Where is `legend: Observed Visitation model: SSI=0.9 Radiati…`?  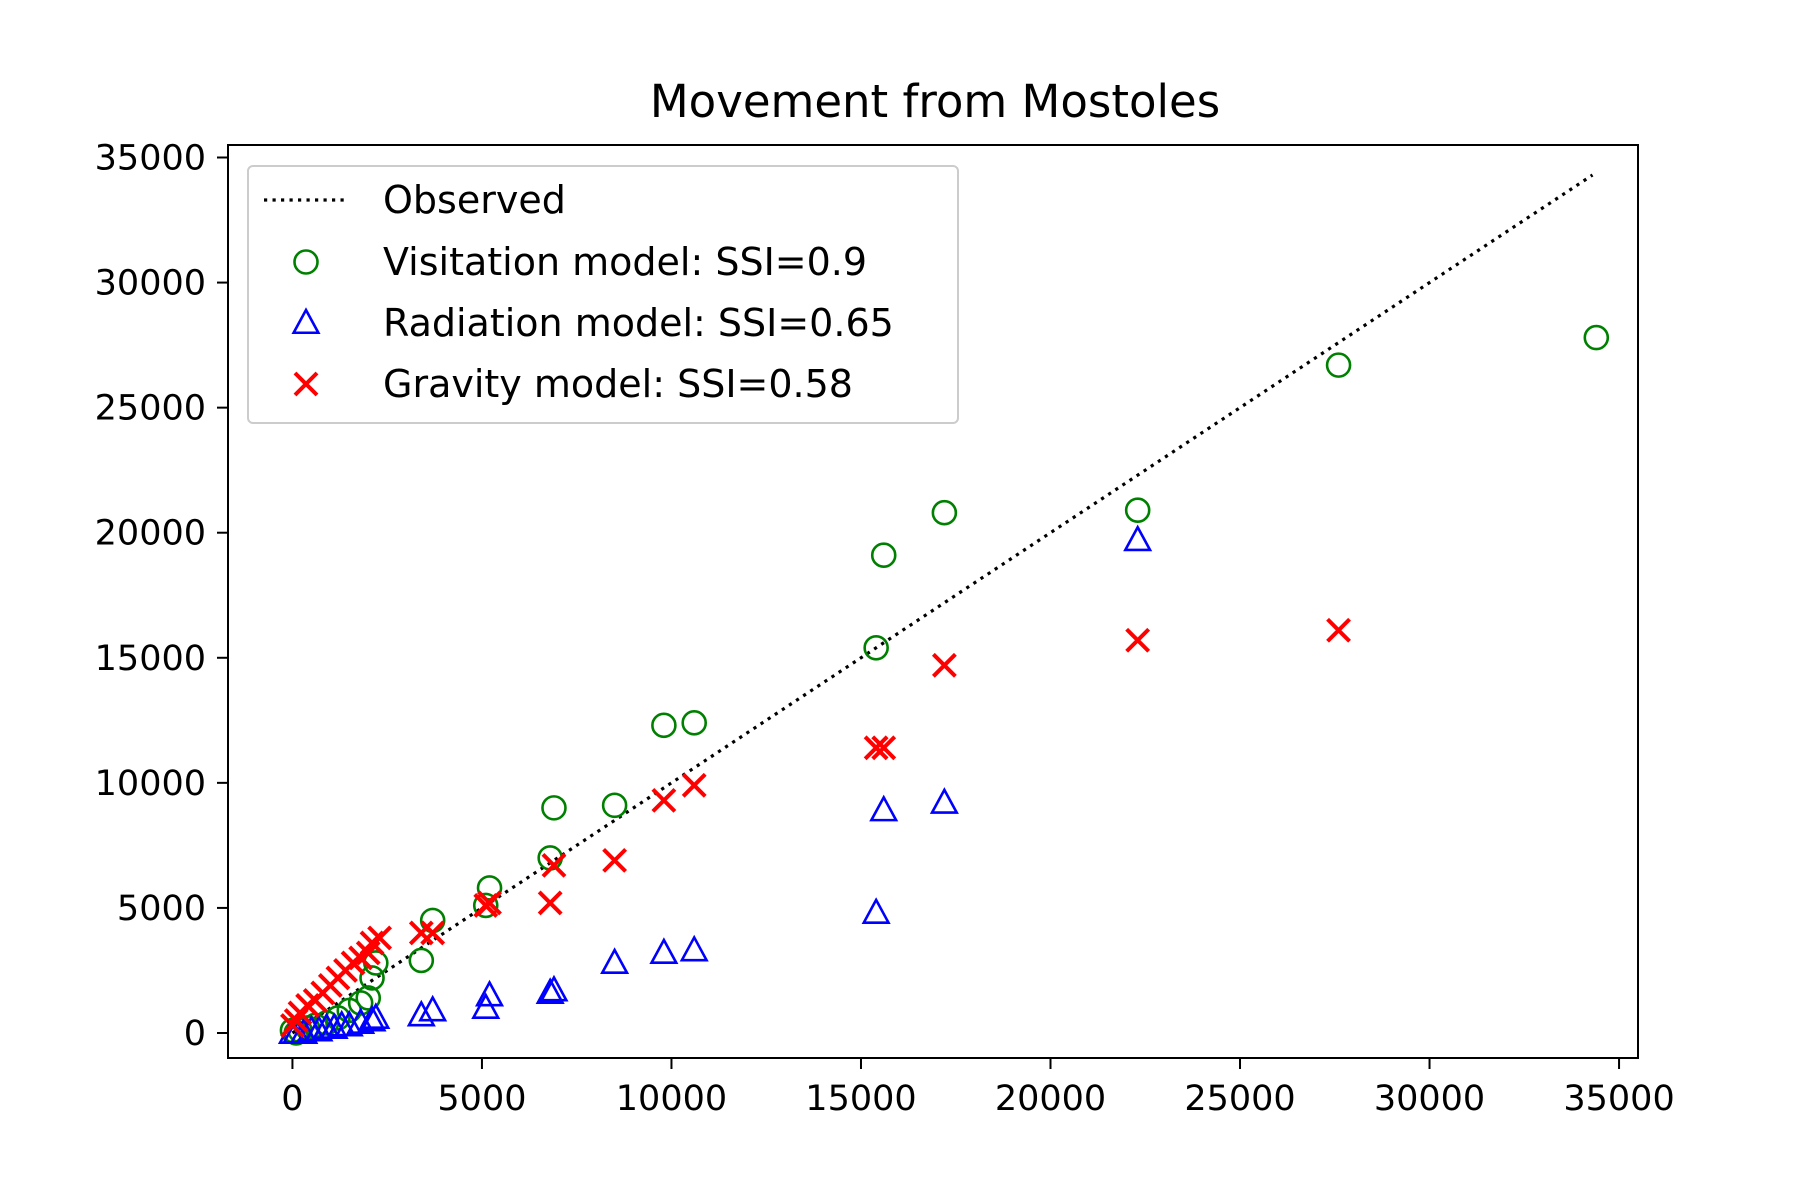 legend: Observed Visitation model: SSI=0.9 Radiati… is located at coordinates (603, 294).